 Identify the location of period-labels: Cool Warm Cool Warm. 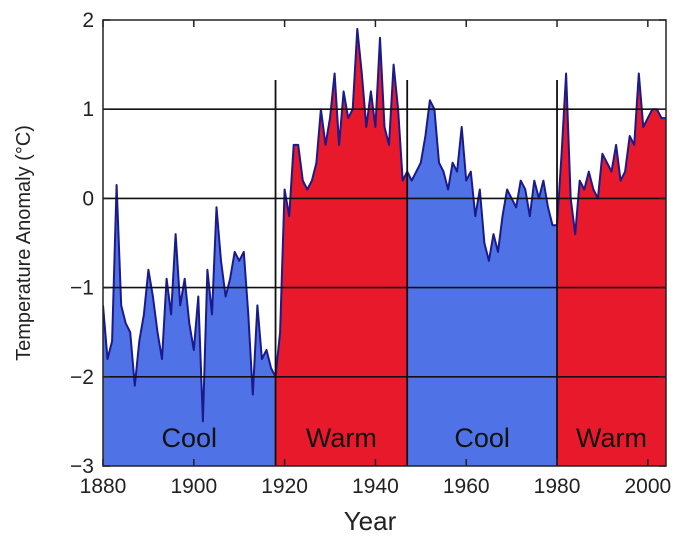
(405, 438).